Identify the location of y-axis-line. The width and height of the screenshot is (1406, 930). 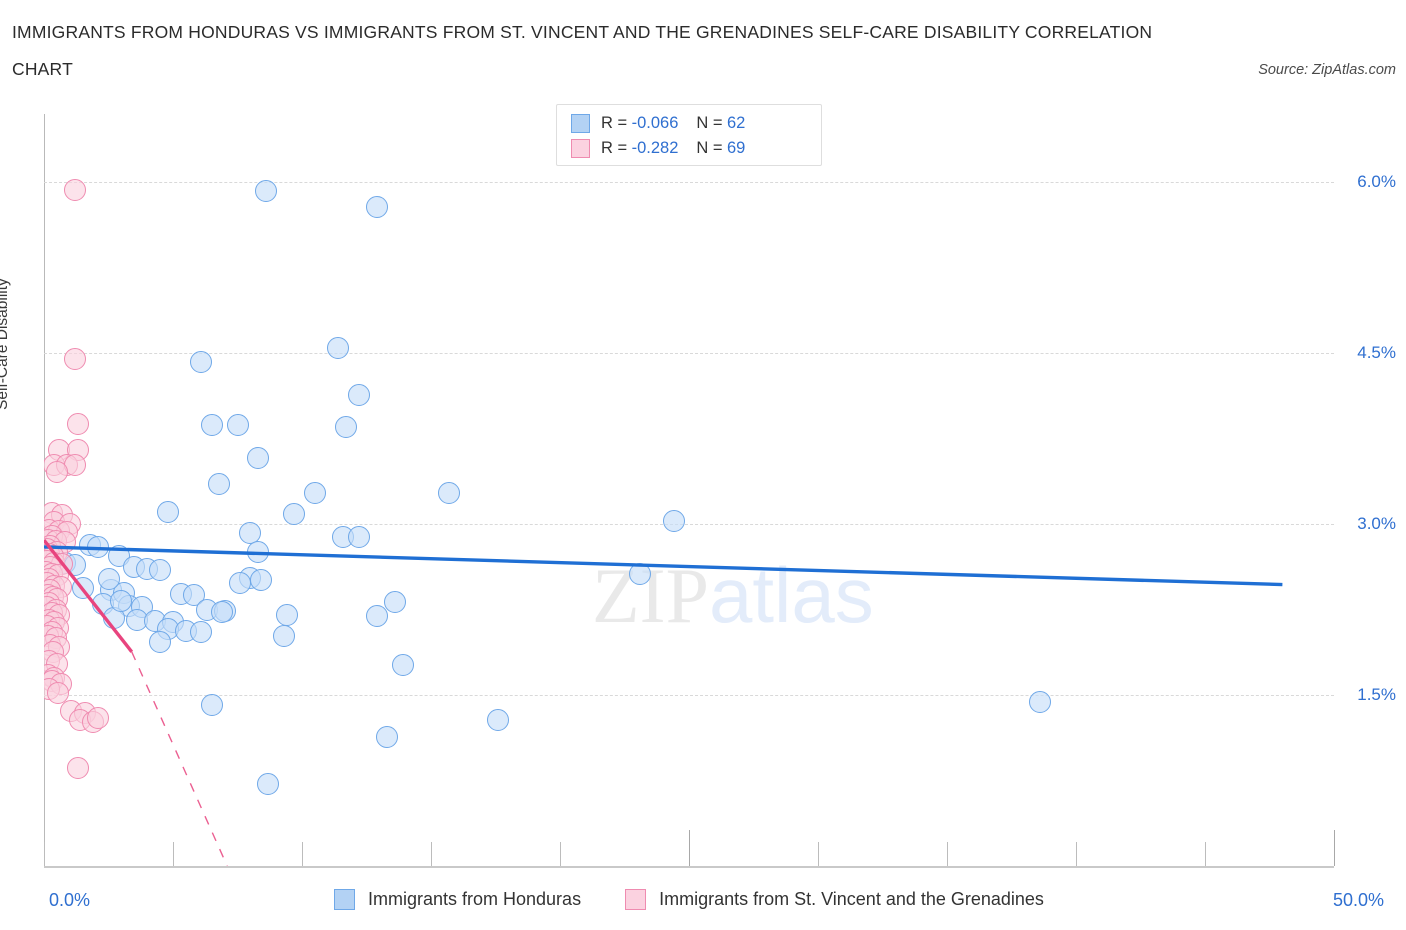
(44, 490).